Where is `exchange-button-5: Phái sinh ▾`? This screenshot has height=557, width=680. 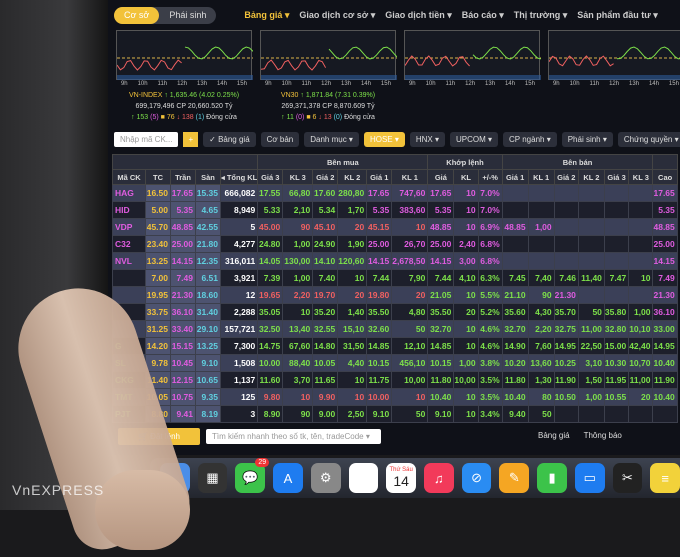 exchange-button-5: Phái sinh ▾ is located at coordinates (587, 139).